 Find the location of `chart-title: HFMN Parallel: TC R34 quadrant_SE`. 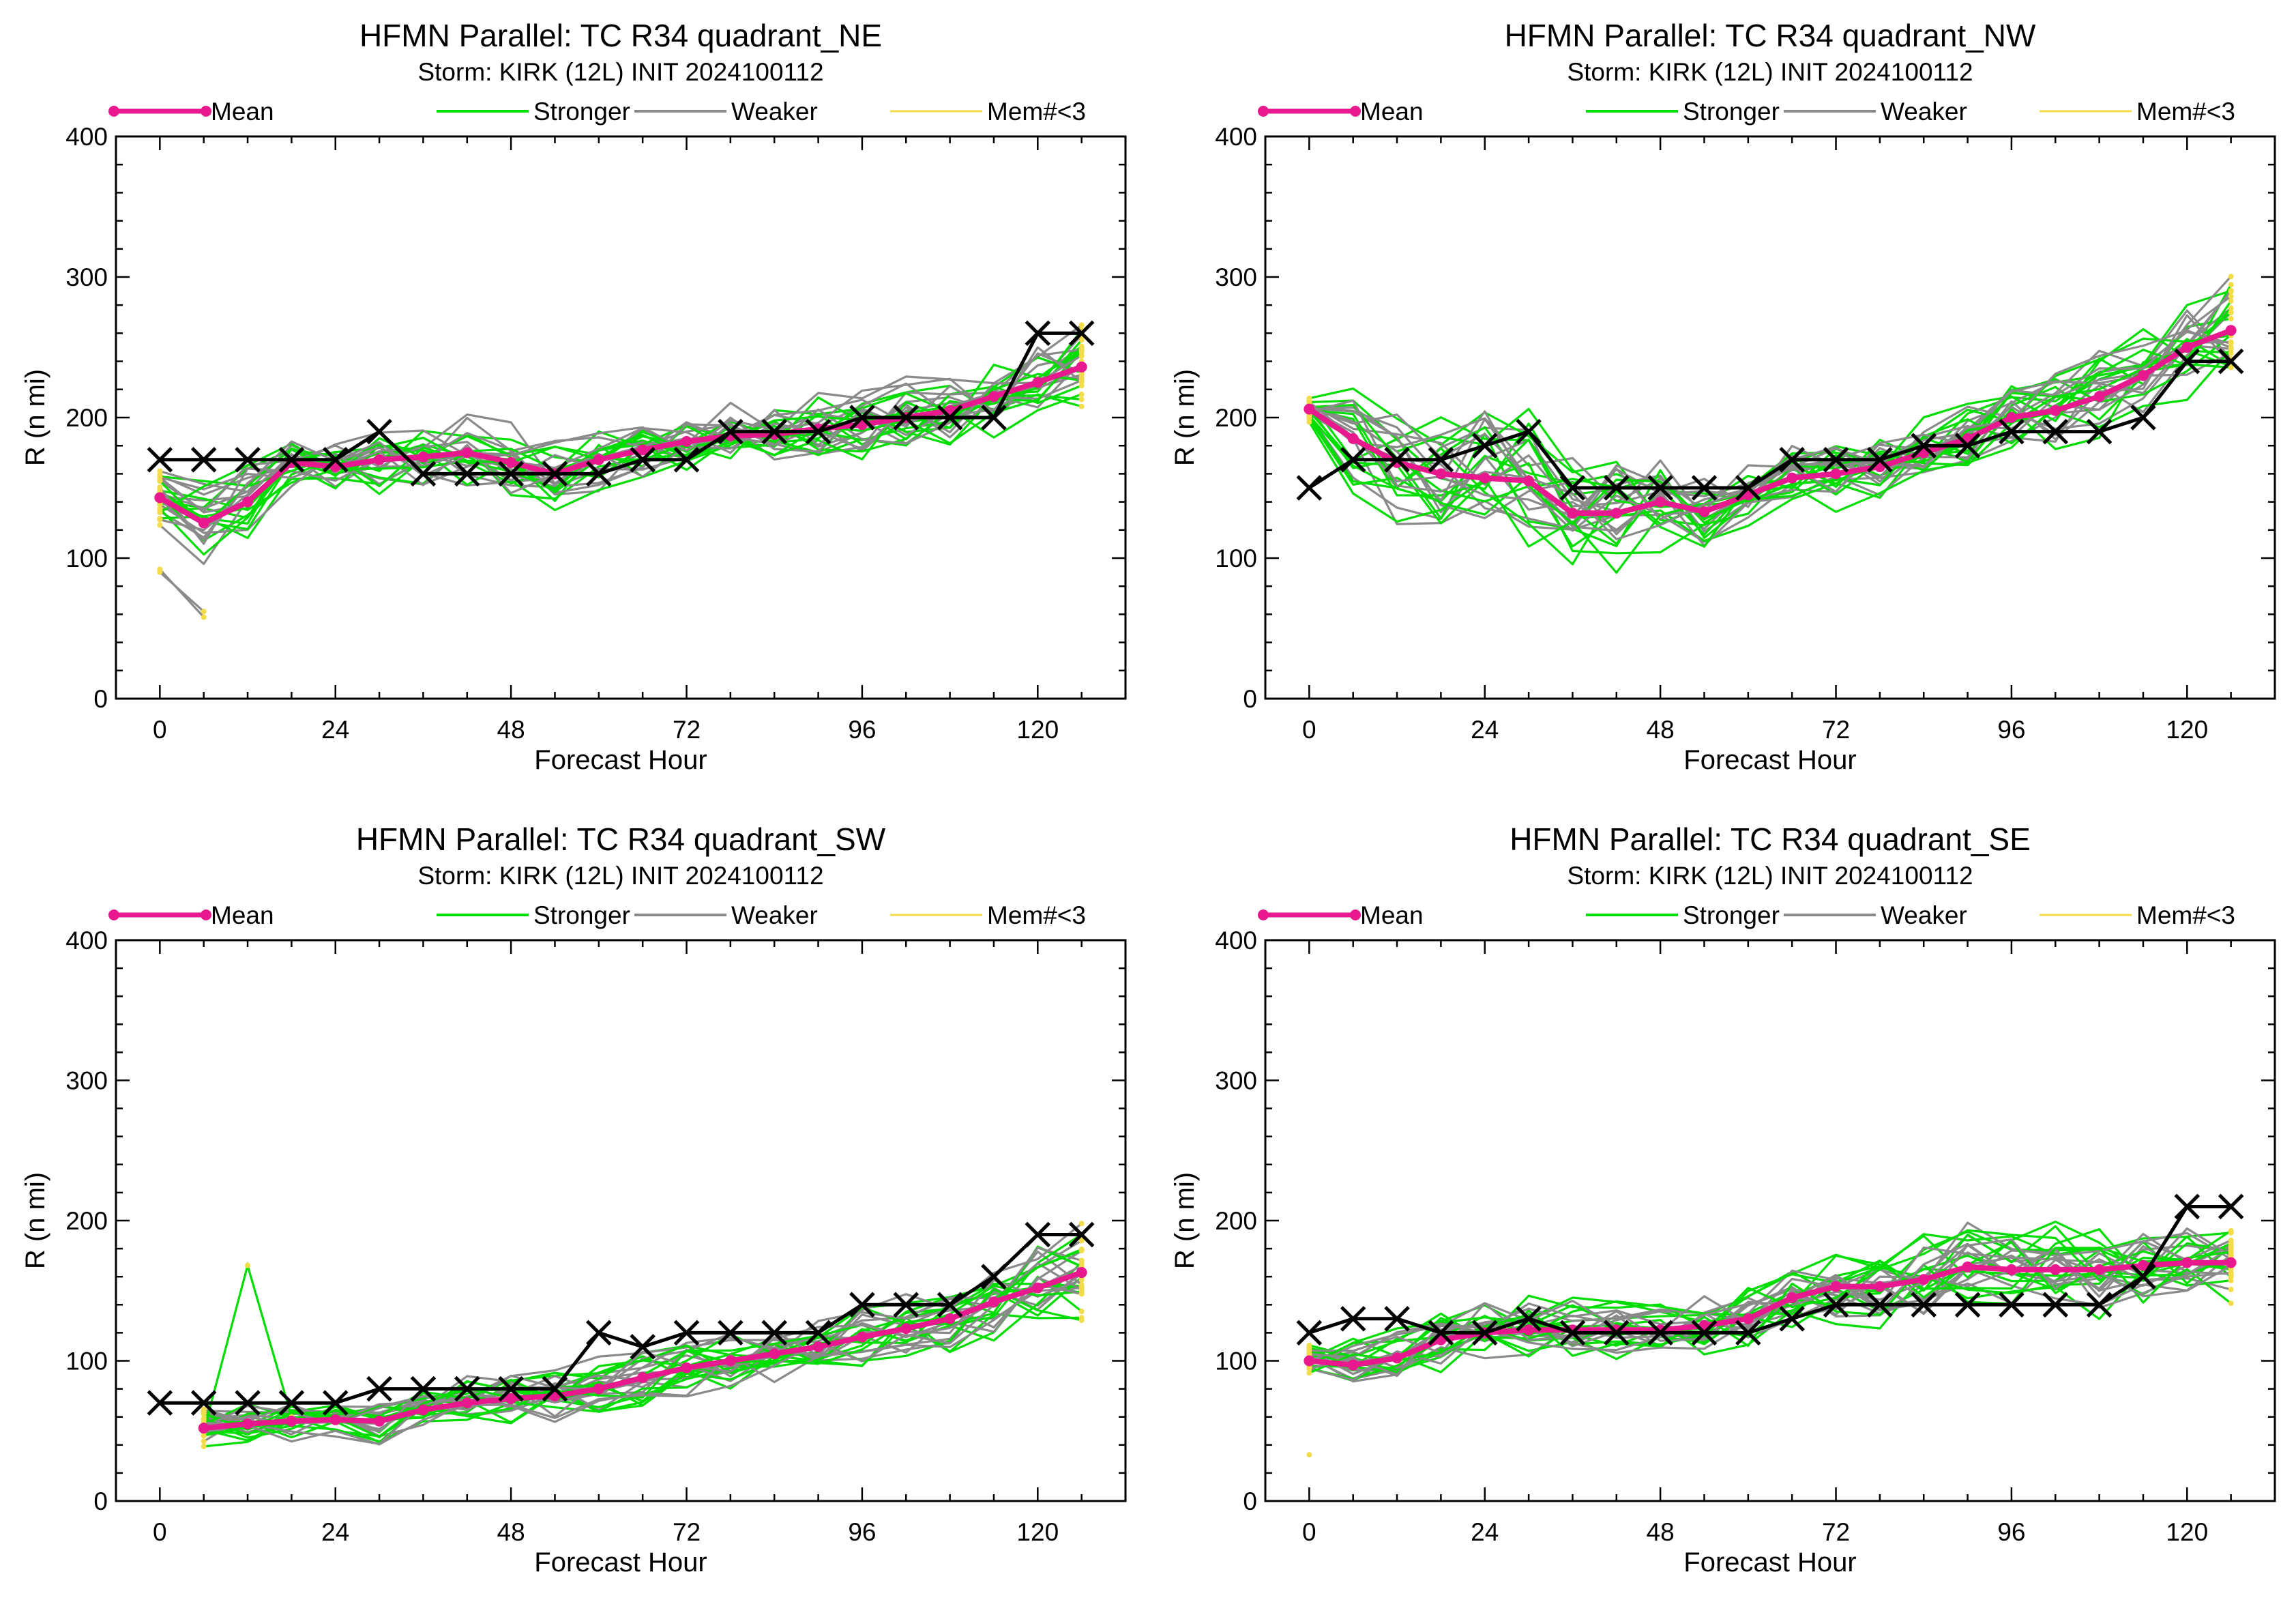

chart-title: HFMN Parallel: TC R34 quadrant_SE is located at coordinates (1771, 839).